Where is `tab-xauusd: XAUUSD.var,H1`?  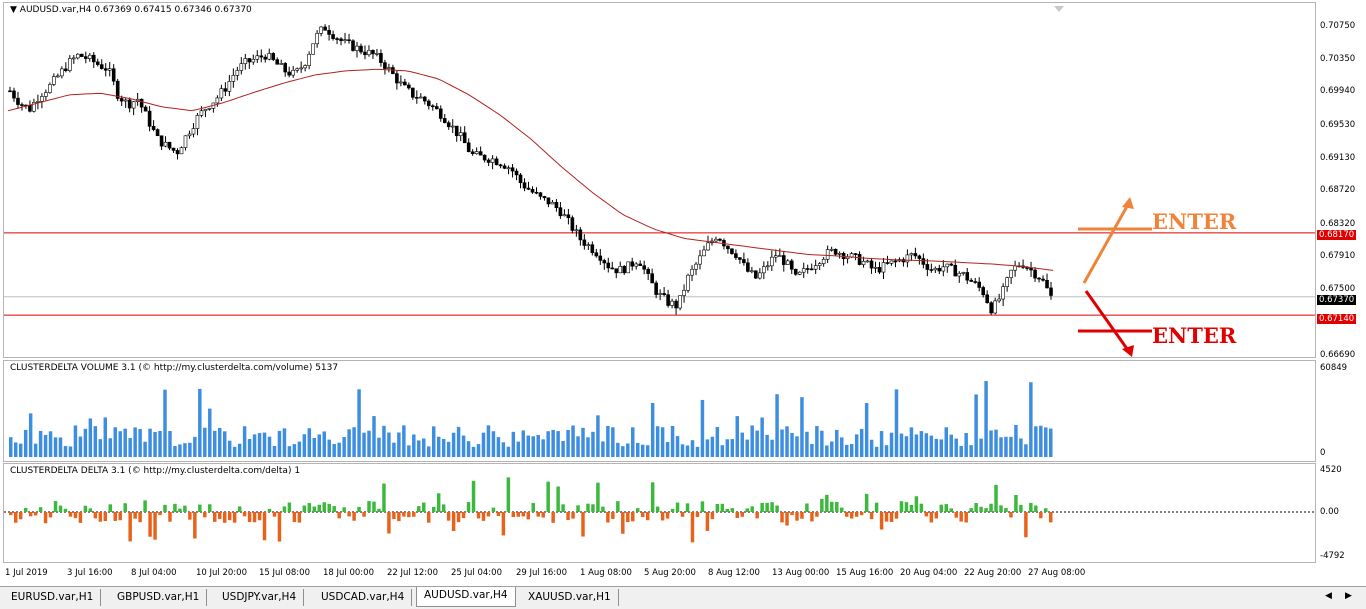
tab-xauusd: XAUUSD.var,H1 is located at coordinates (570, 597).